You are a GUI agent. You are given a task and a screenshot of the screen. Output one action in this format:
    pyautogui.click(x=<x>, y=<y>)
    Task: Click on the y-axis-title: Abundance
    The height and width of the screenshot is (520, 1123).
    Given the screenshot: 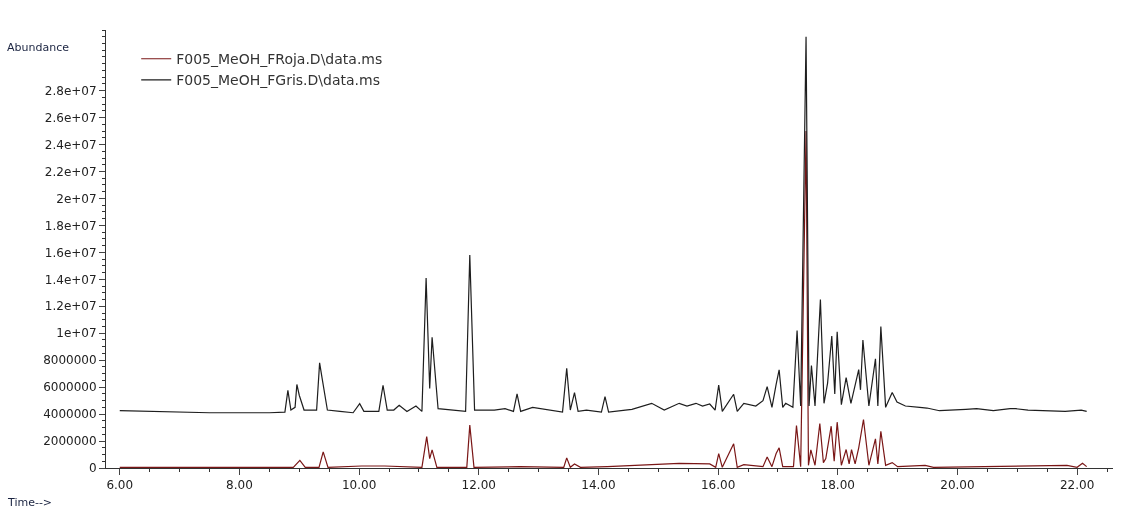 What is the action you would take?
    pyautogui.click(x=38, y=47)
    